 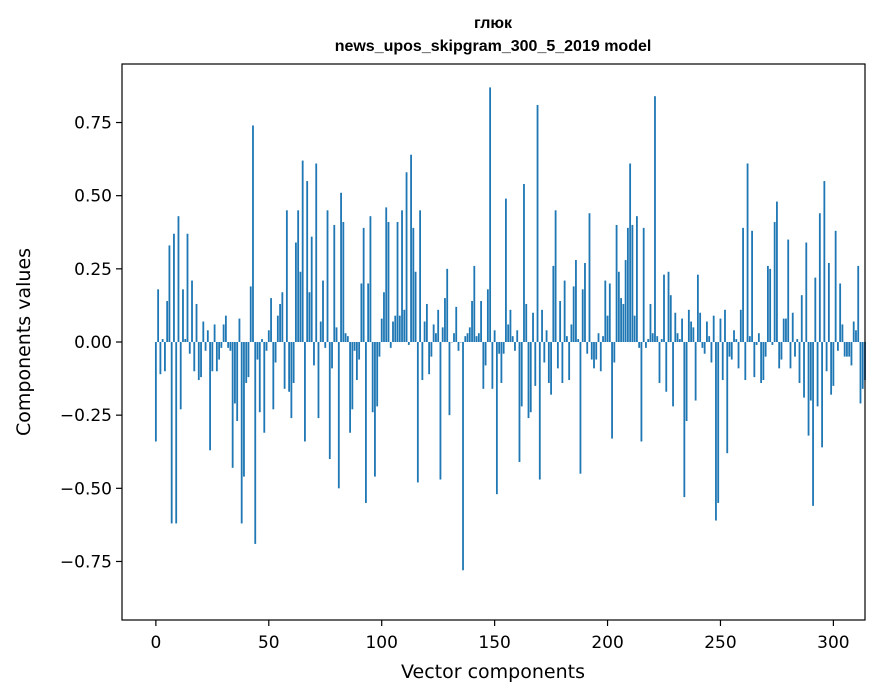 What do you see at coordinates (93, 270) in the screenshot?
I see `y-tick-label: 0.25` at bounding box center [93, 270].